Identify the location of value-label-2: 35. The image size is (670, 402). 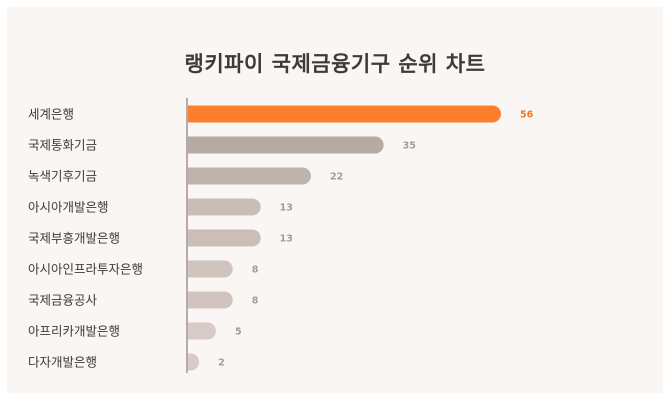
(409, 146).